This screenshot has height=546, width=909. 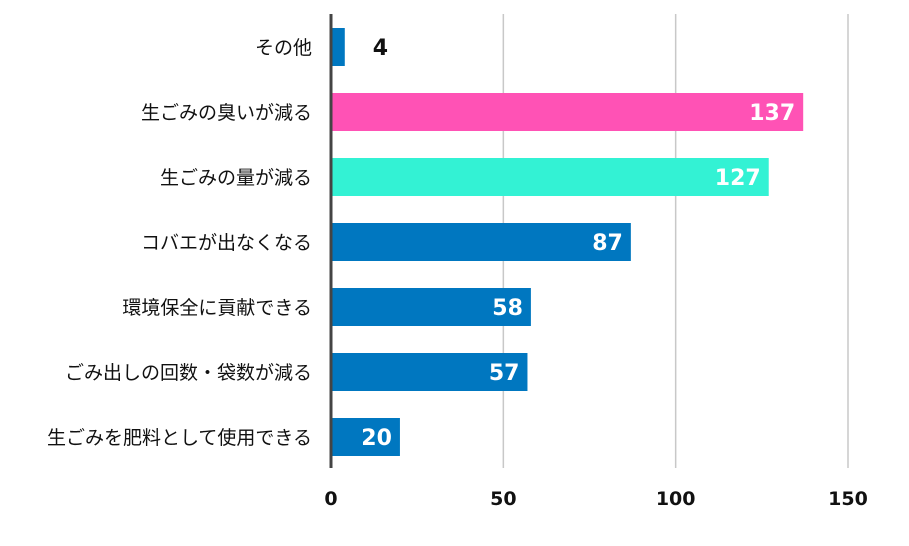 I want to click on data-label: 127, so click(x=738, y=178).